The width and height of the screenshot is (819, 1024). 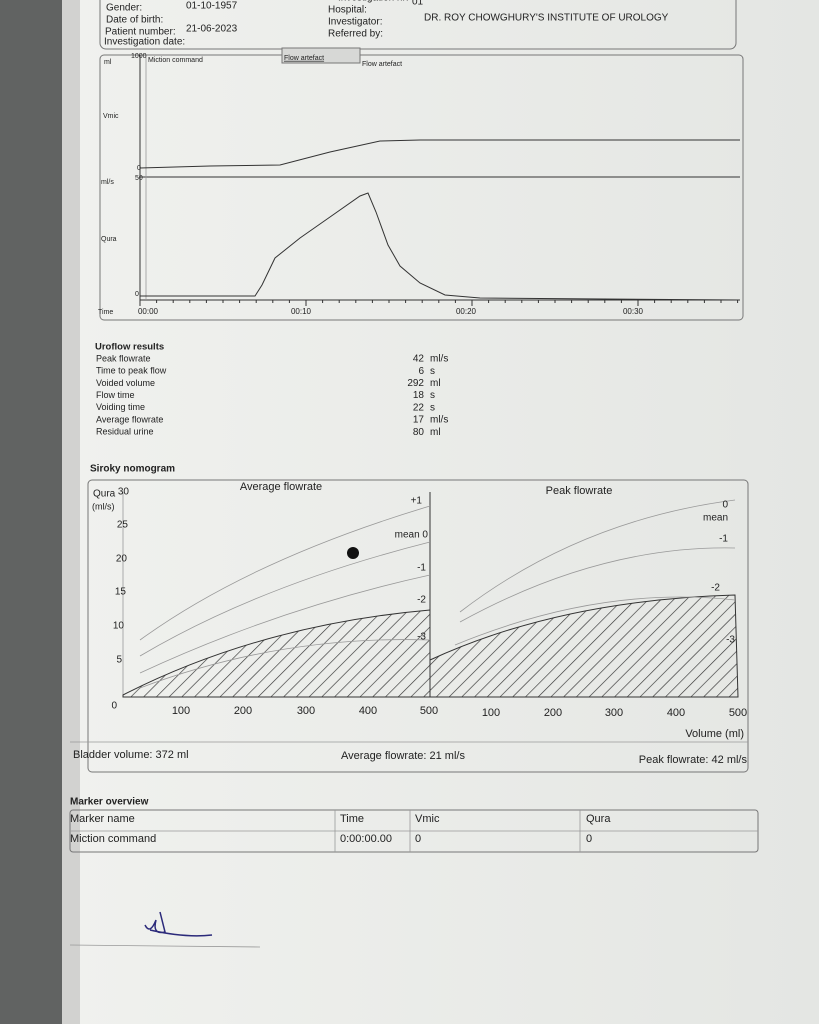 I want to click on result-label: Average flowrate, so click(x=129, y=419).